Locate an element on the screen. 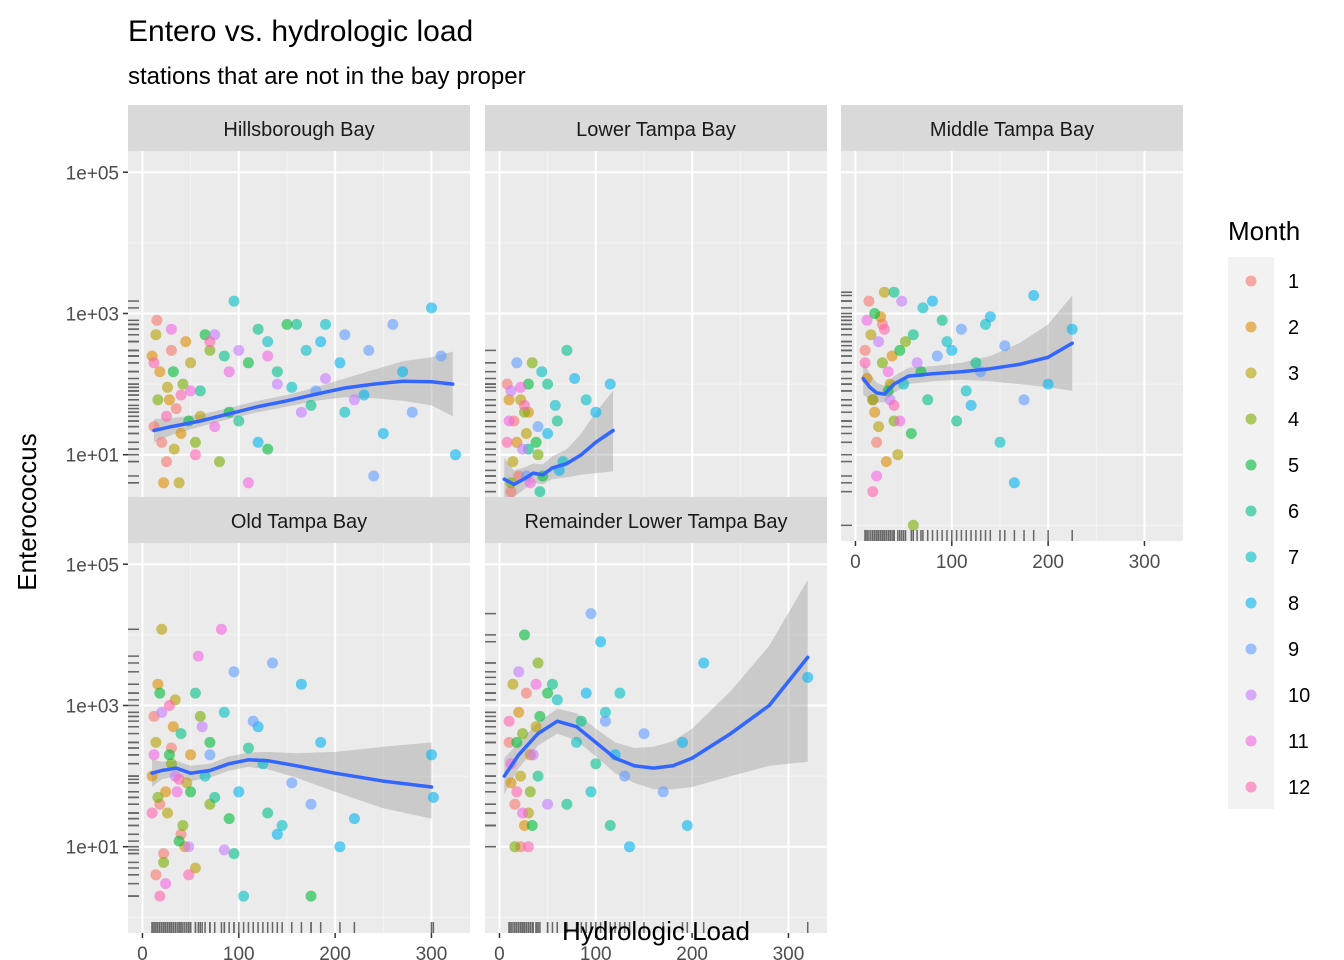  legend-key-background is located at coordinates (1251, 533).